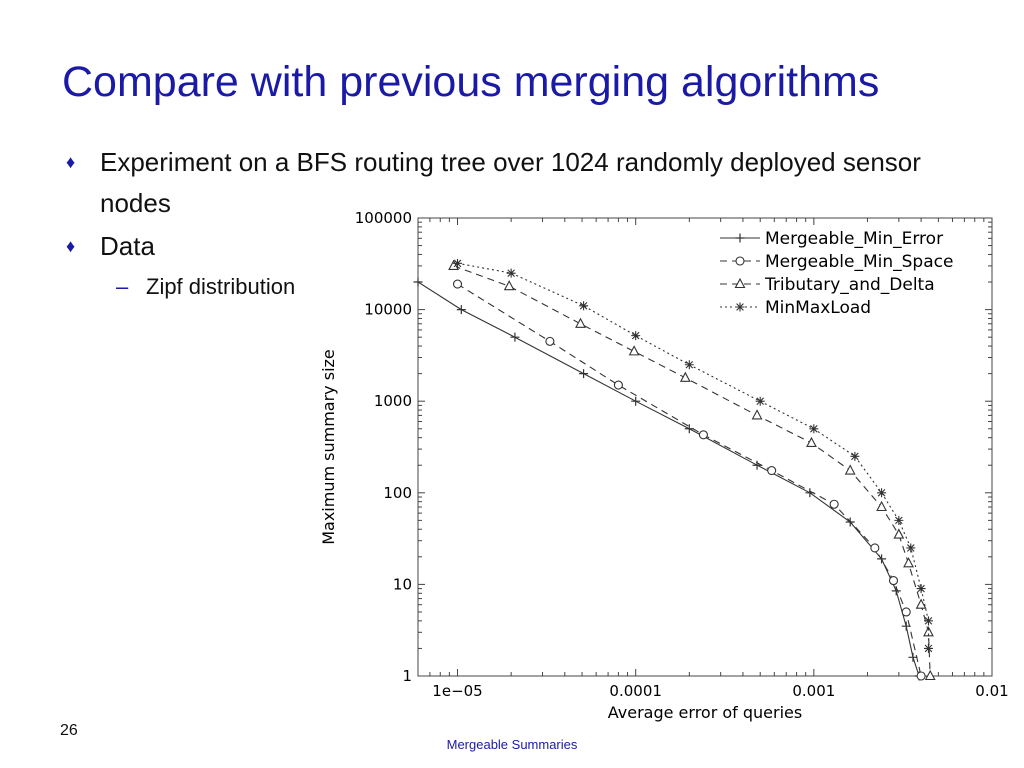  I want to click on footer-text: Mergeable Summaries, so click(512, 744).